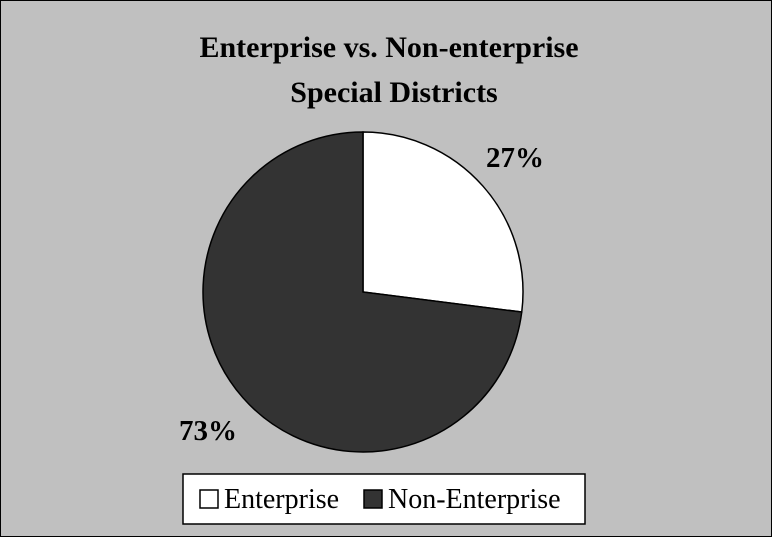 The image size is (772, 537). Describe the element at coordinates (281, 499) in the screenshot. I see `legend-label-enterprise: Enterprise` at that location.